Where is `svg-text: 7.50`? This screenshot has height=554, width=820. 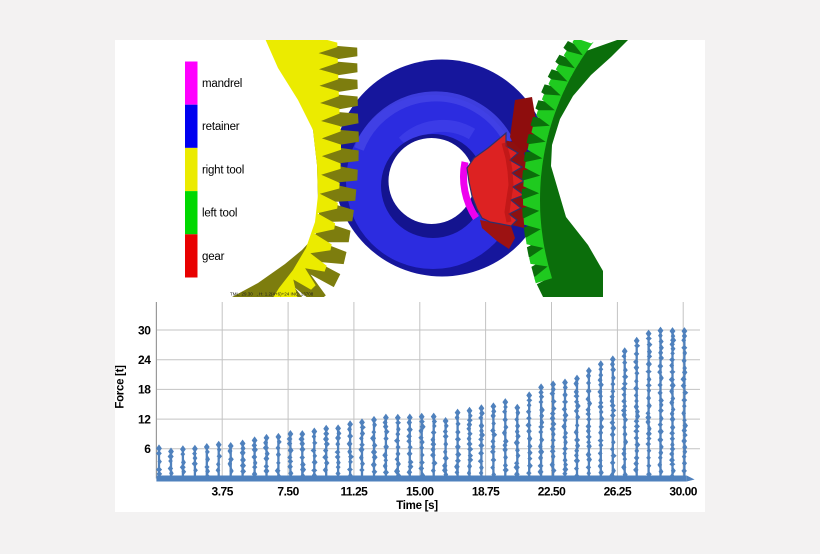
svg-text: 7.50 is located at coordinates (288, 492).